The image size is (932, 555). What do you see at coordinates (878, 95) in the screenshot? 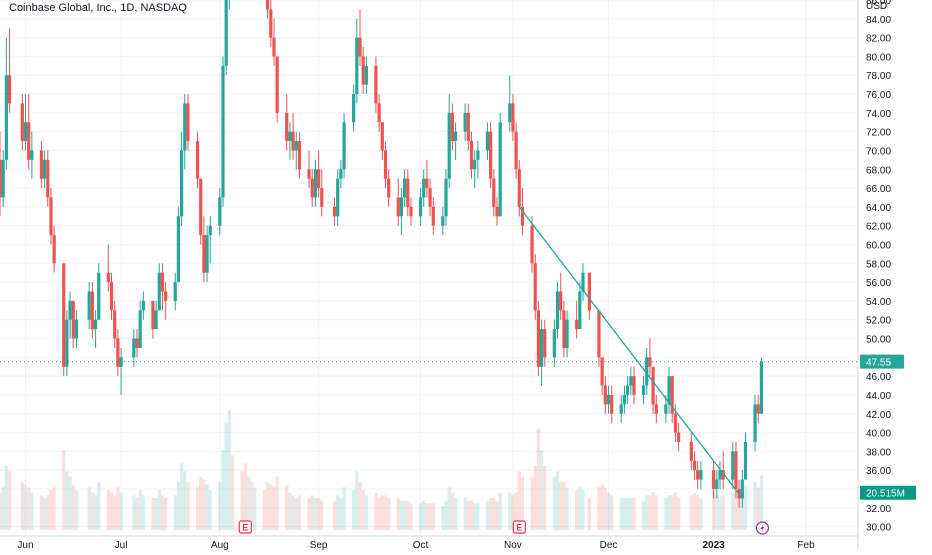
I see `y-tick-label: 76.00` at bounding box center [878, 95].